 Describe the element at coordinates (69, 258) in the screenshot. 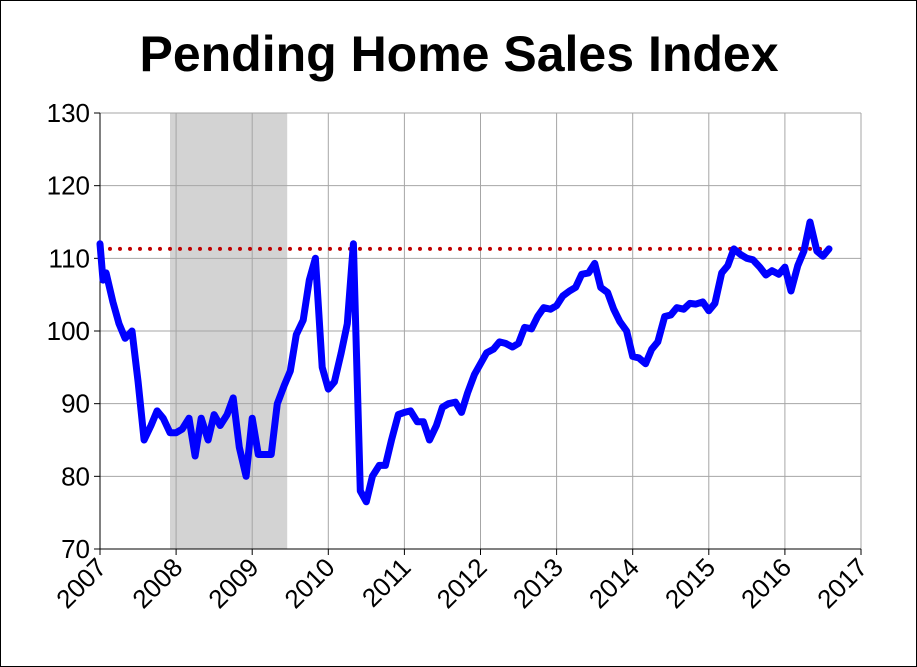

I see `y-tick-label: 110` at that location.